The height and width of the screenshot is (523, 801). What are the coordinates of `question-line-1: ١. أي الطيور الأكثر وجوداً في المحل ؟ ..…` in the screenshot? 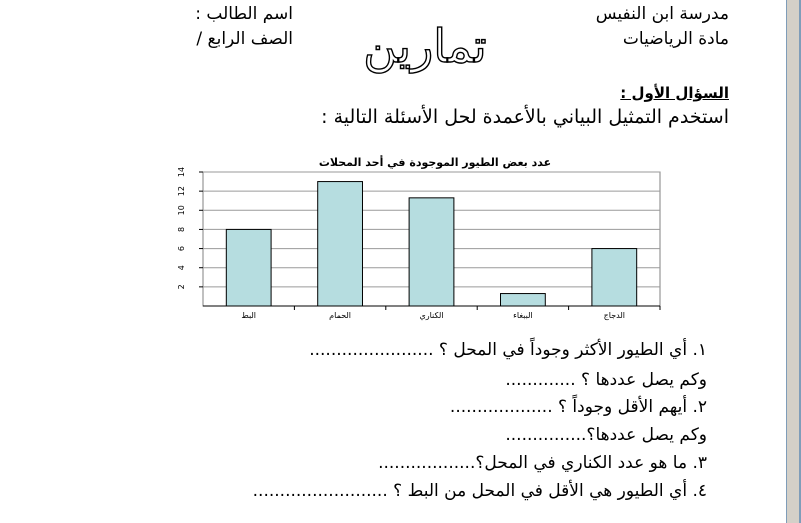 It's located at (508, 350).